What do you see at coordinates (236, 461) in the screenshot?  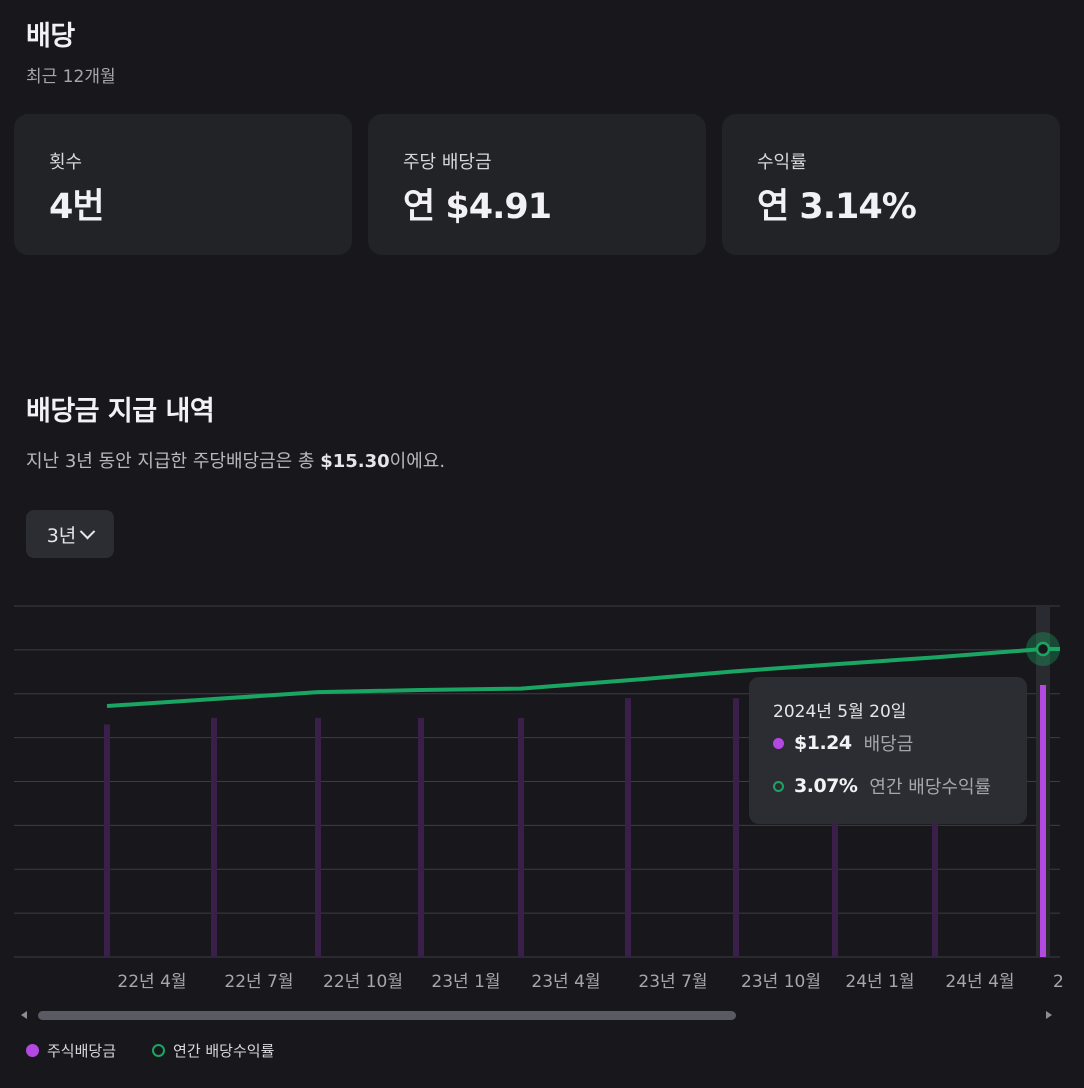 I see `history-description: 지난 3년 동안 지급한 주당배당금은 총 $15.30이에요.` at bounding box center [236, 461].